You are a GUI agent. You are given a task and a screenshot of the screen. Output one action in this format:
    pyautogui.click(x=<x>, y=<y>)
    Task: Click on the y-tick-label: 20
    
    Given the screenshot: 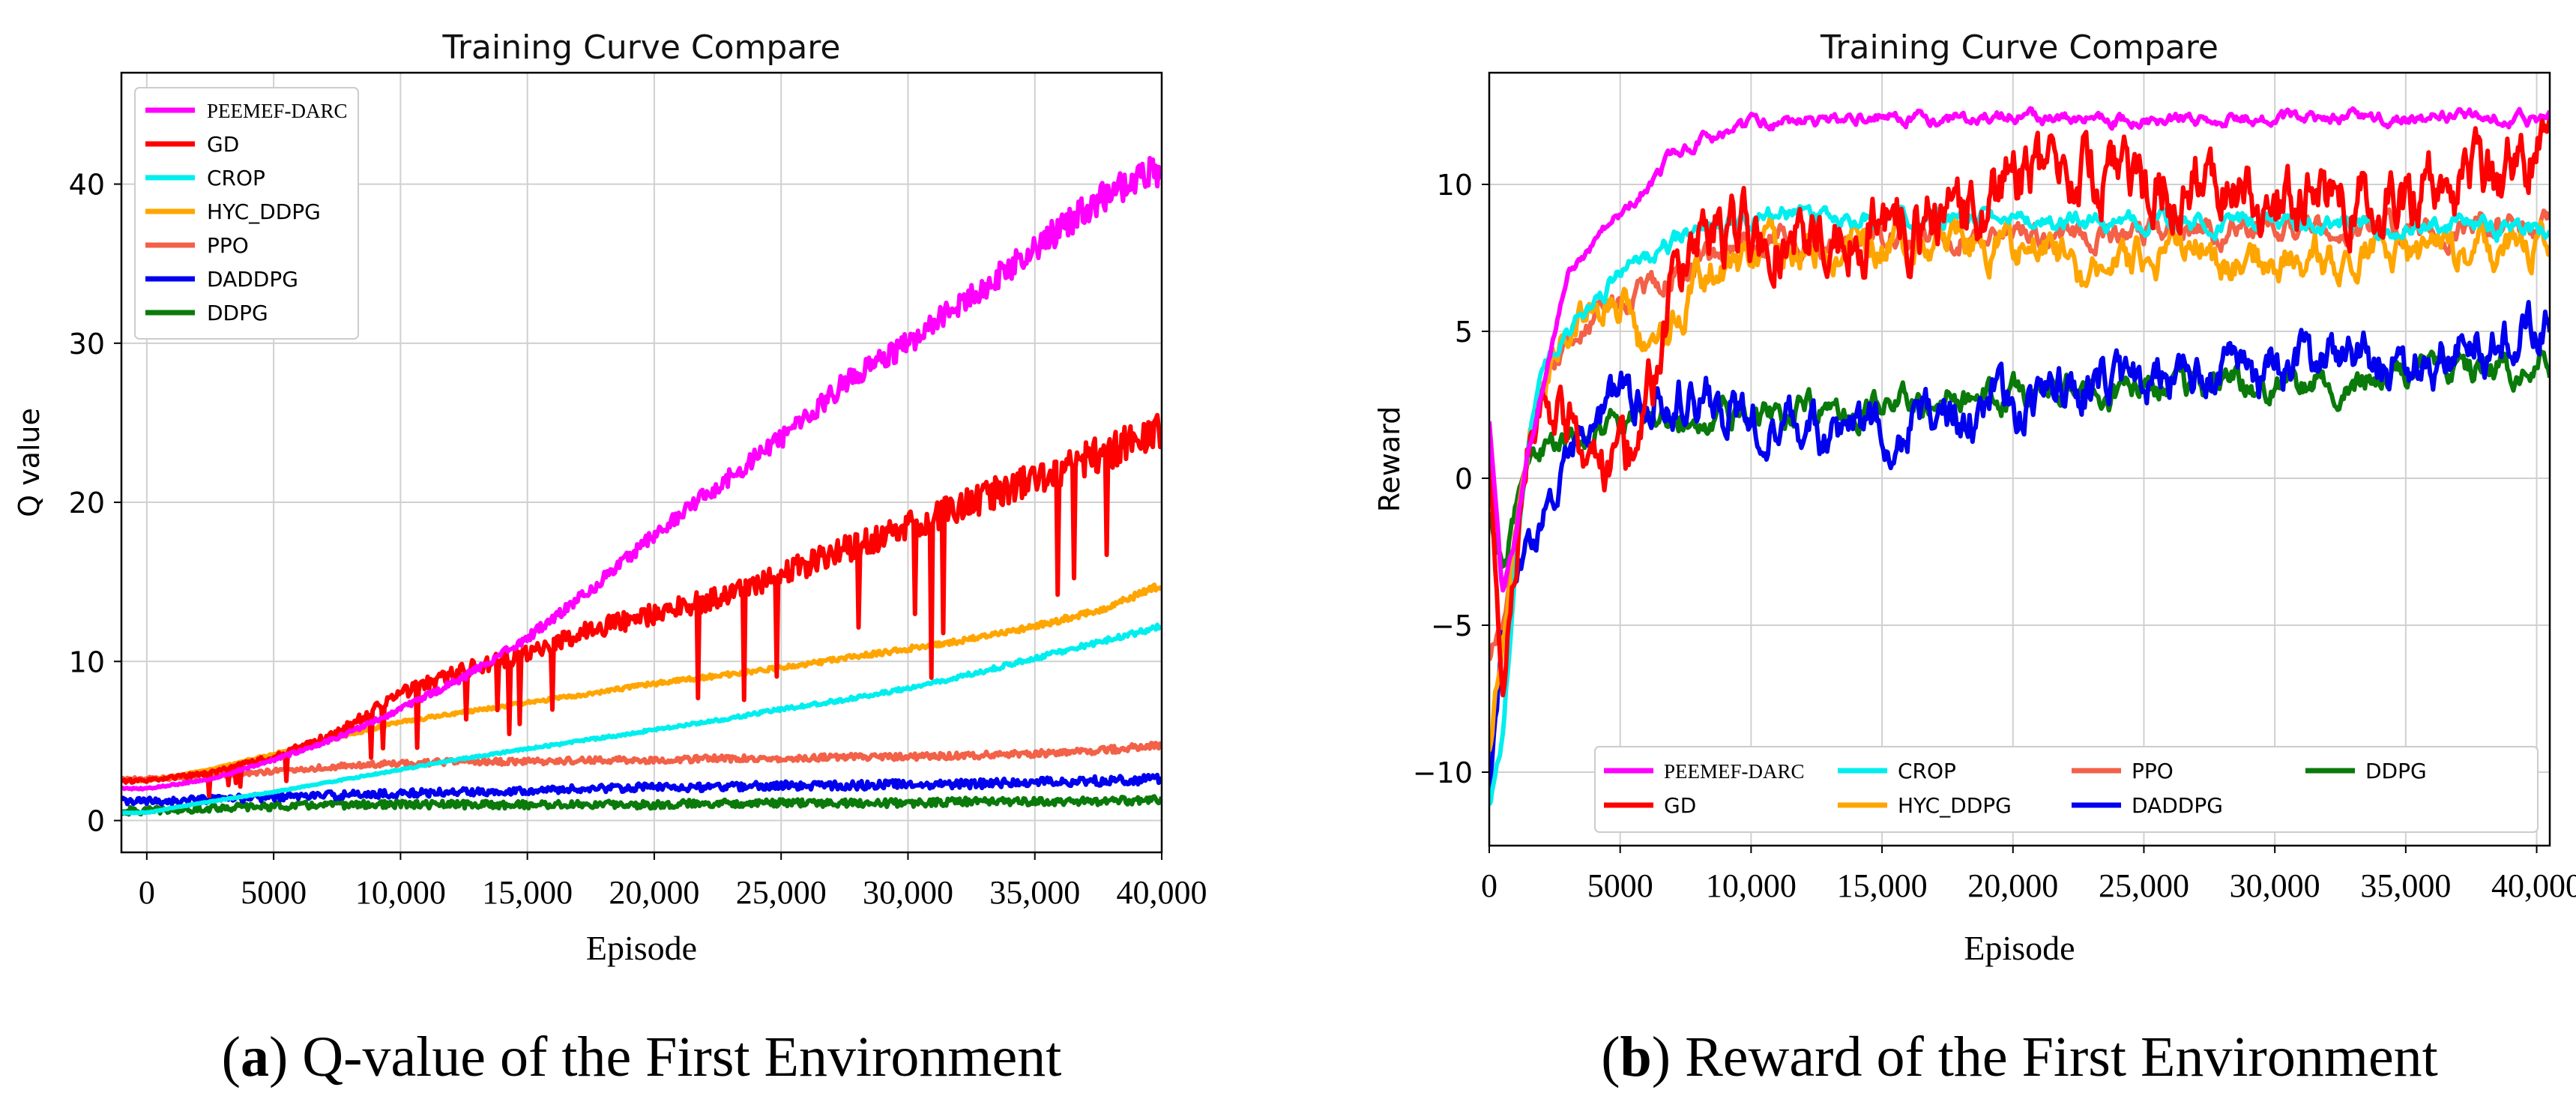 What is the action you would take?
    pyautogui.click(x=87, y=503)
    